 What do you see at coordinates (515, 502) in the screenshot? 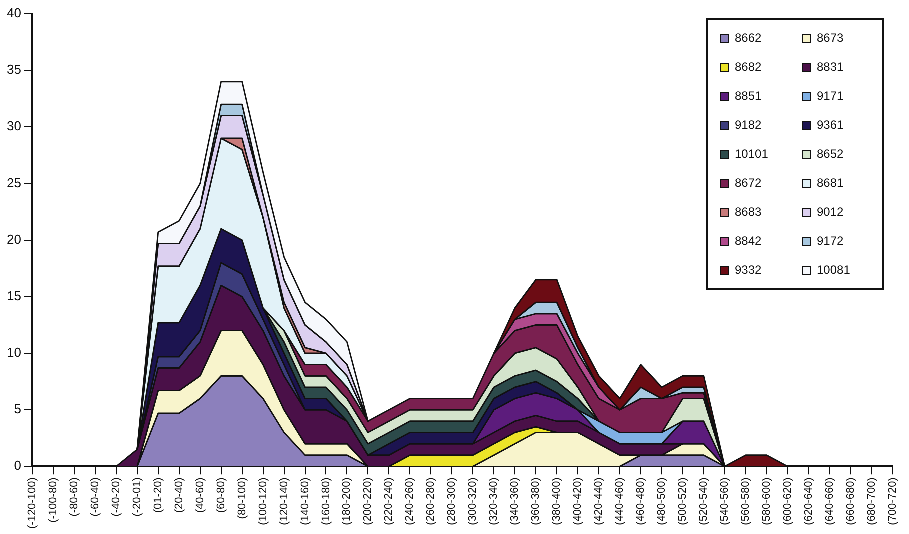
I see `x-tick-label: (340-360)` at bounding box center [515, 502].